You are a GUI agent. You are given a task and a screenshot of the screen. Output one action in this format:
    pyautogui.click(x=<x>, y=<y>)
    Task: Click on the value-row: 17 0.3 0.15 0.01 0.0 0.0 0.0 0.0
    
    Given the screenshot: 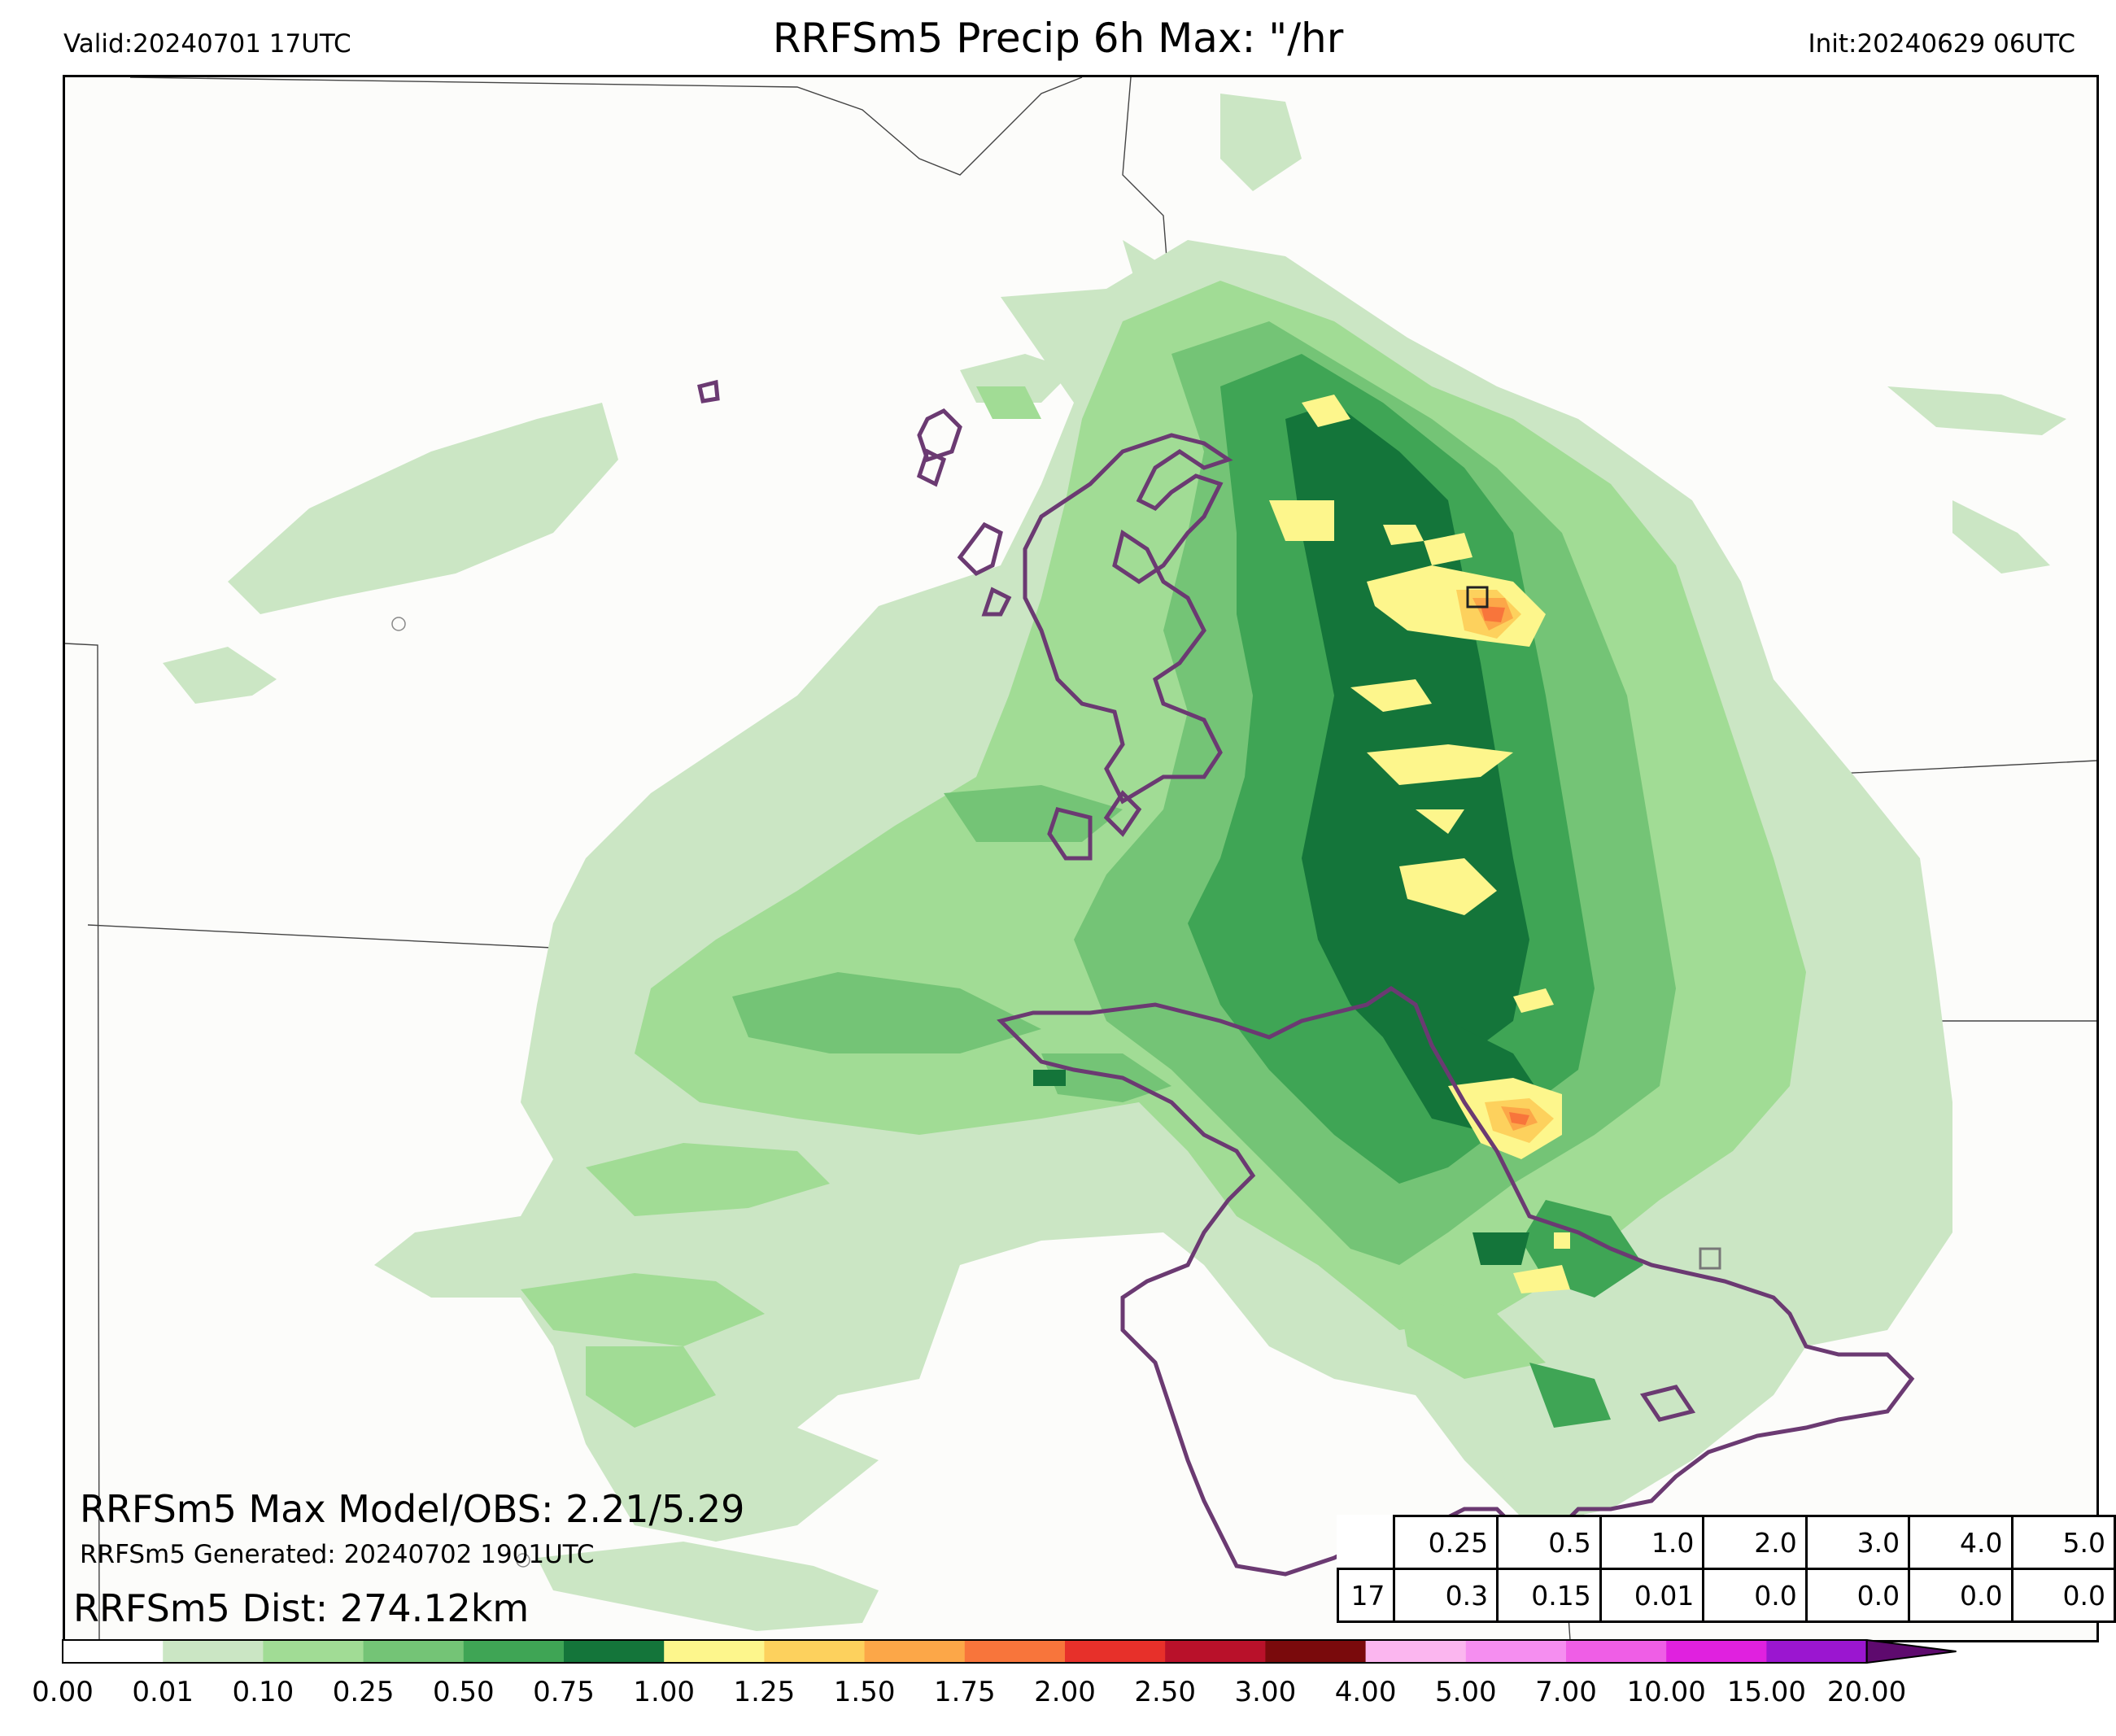 What is the action you would take?
    pyautogui.click(x=1726, y=1595)
    